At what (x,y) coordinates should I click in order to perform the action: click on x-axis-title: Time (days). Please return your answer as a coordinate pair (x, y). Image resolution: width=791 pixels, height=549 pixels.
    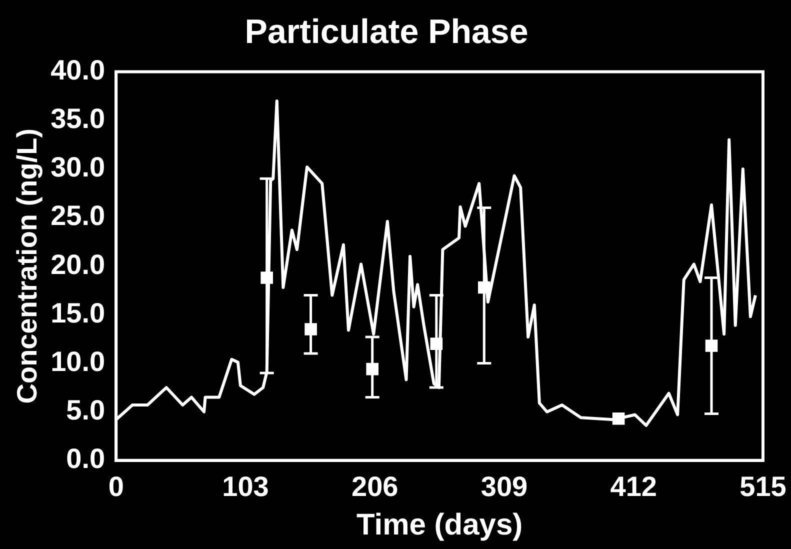
    Looking at the image, I should click on (439, 525).